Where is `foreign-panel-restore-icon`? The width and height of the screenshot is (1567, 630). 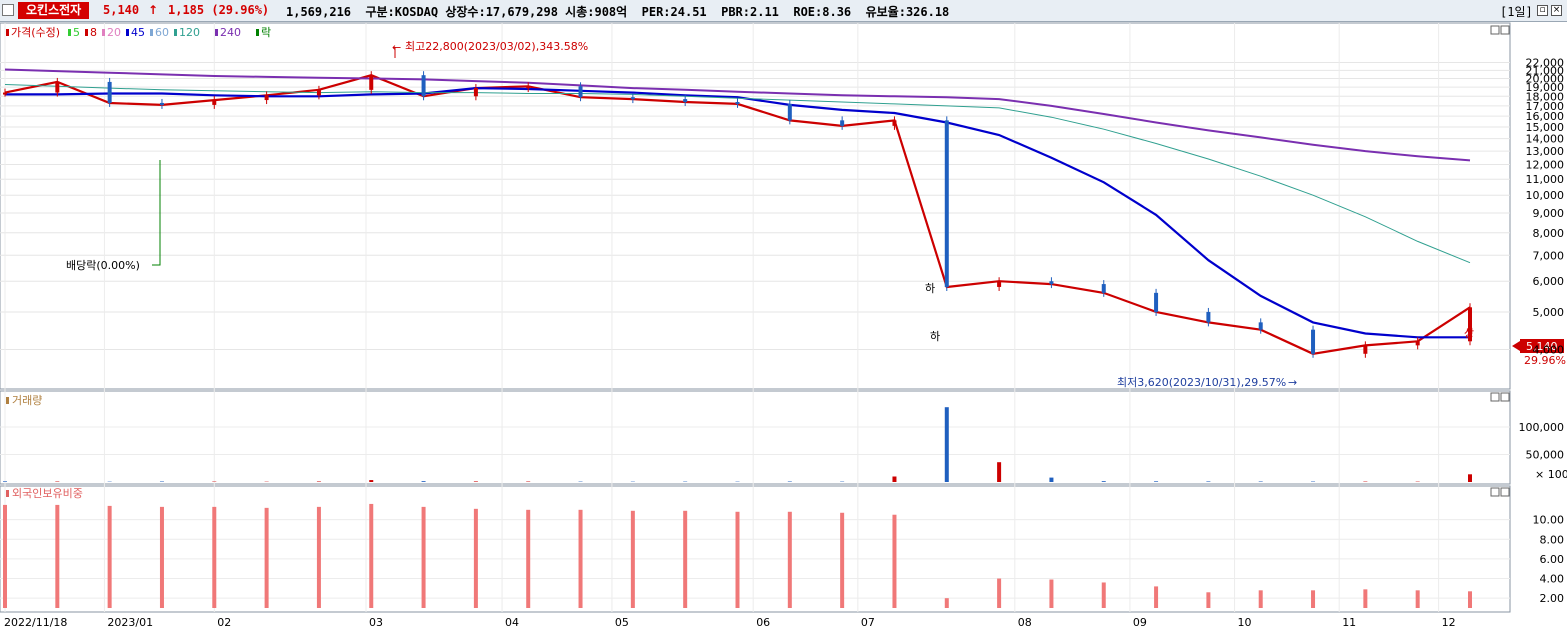 foreign-panel-restore-icon is located at coordinates (1495, 492).